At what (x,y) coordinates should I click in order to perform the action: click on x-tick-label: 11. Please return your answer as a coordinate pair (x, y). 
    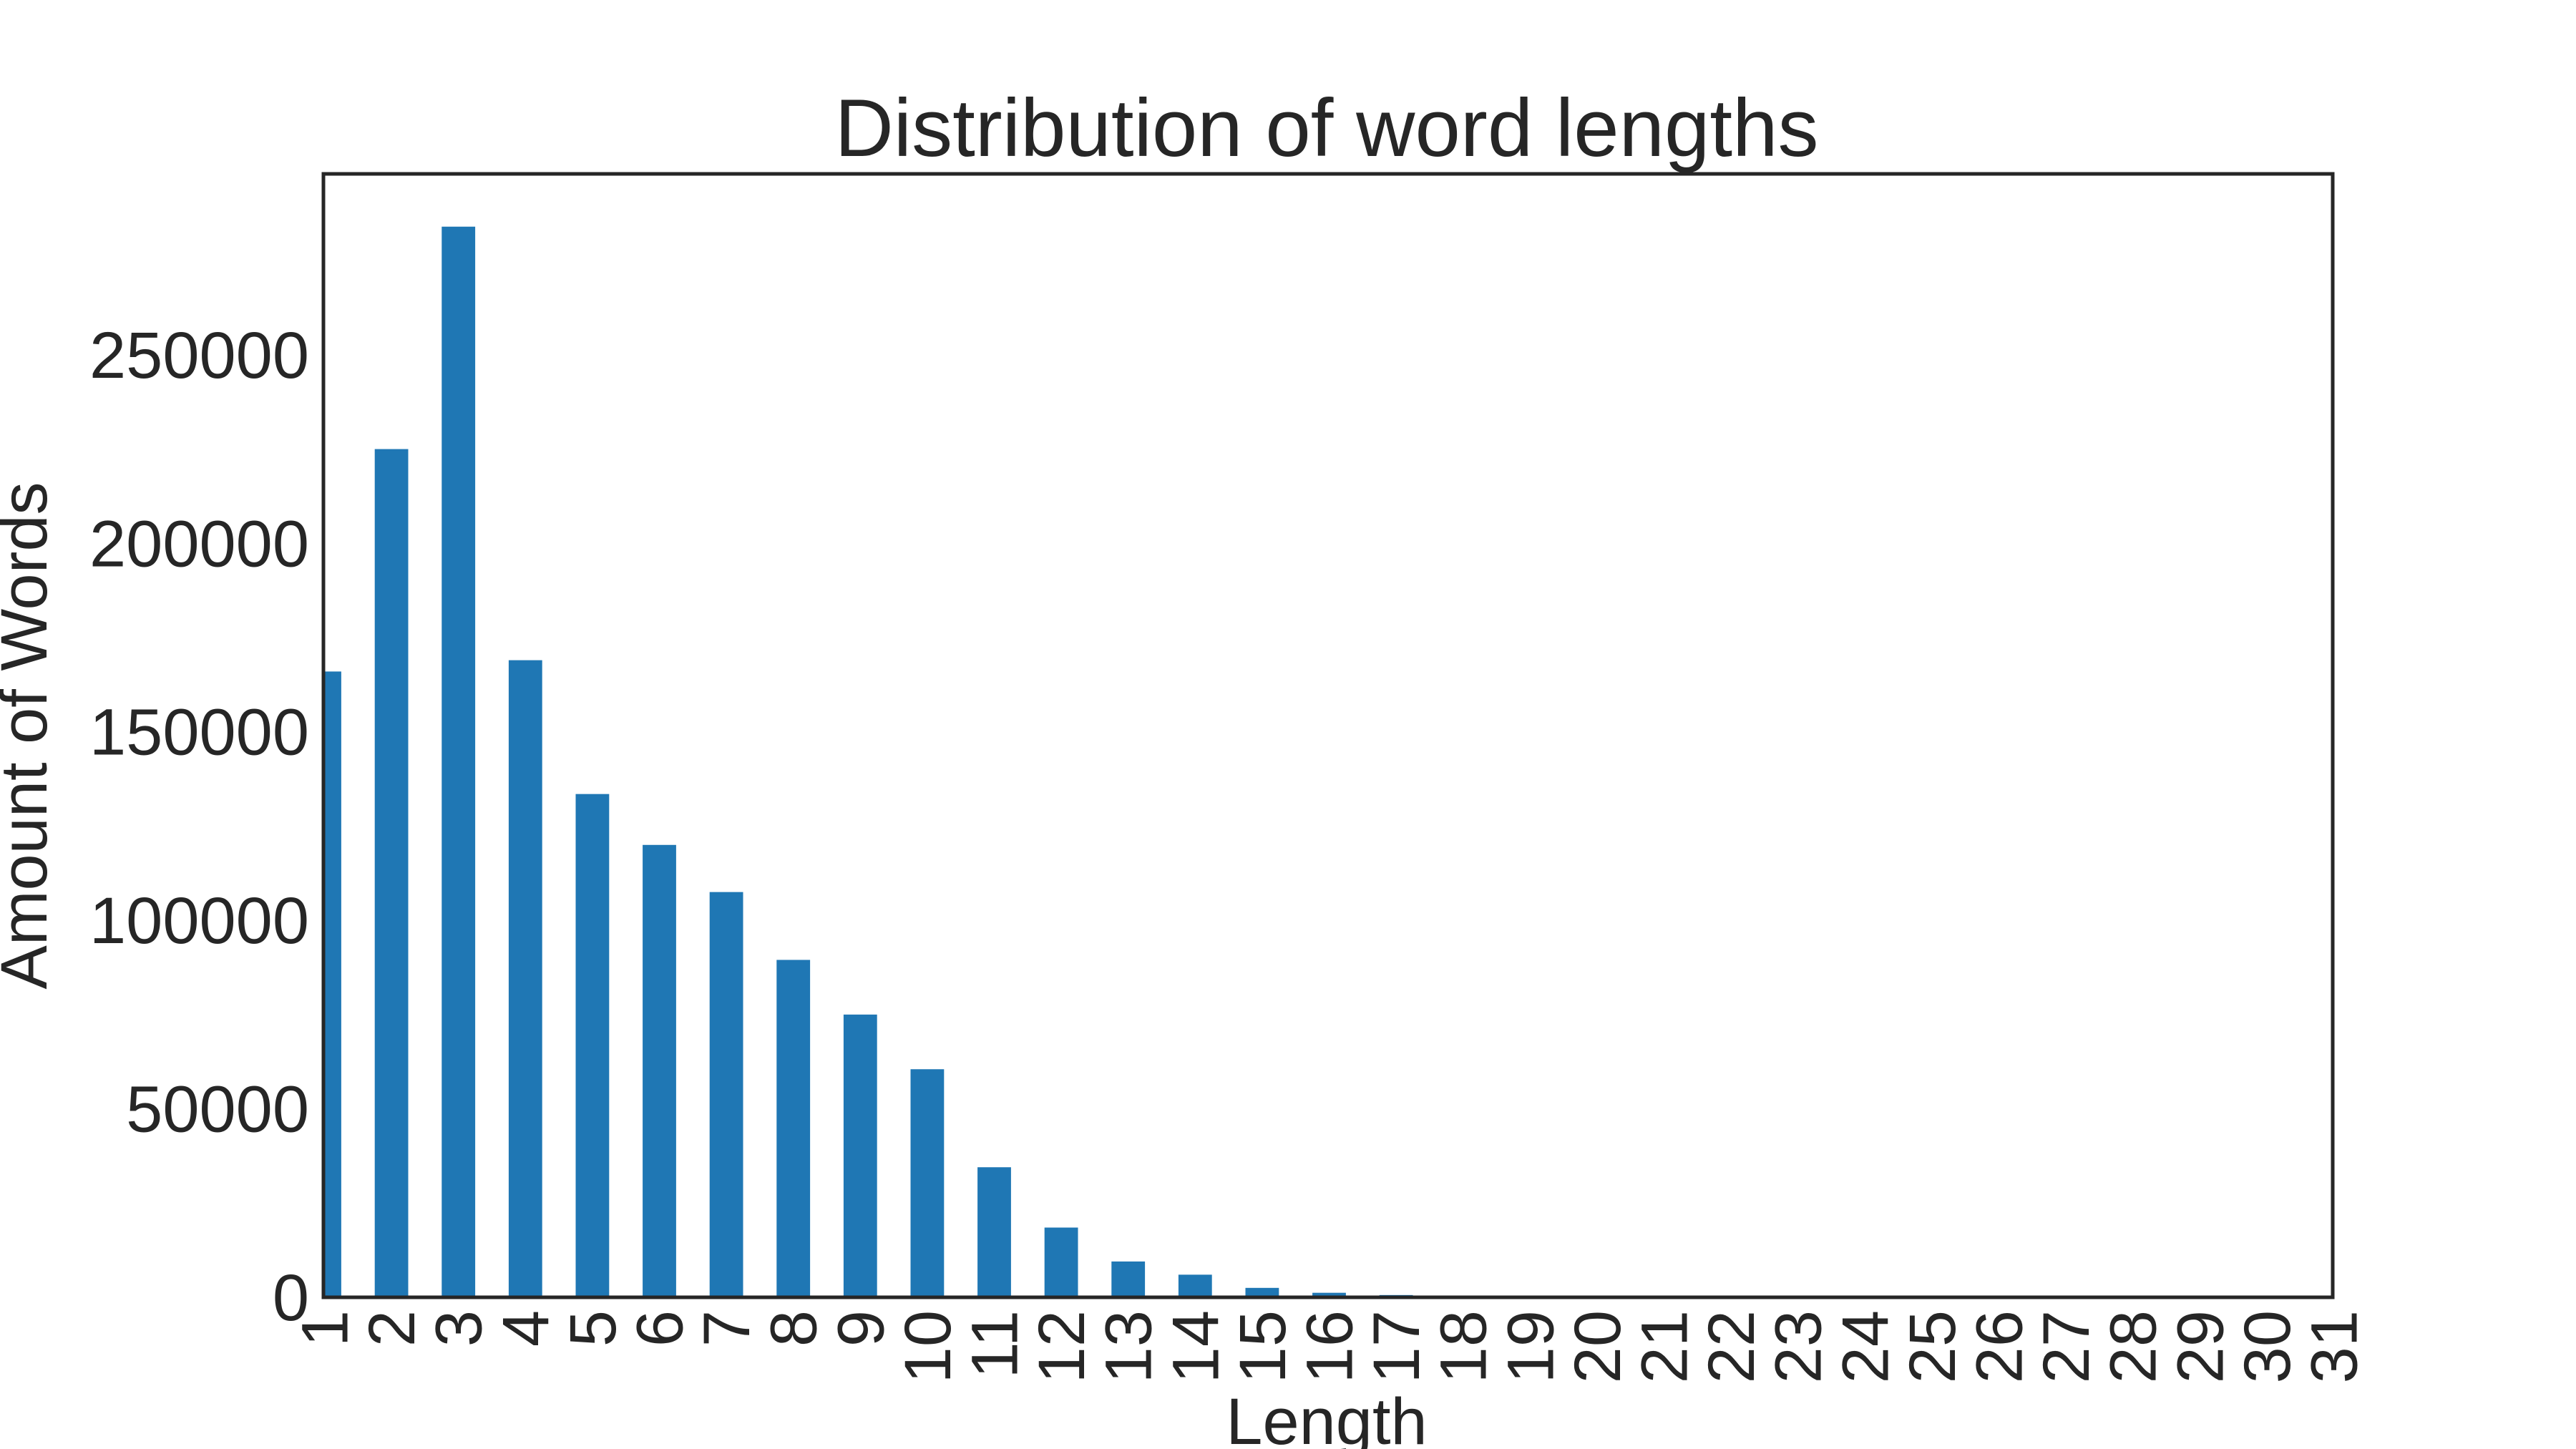
    Looking at the image, I should click on (995, 1344).